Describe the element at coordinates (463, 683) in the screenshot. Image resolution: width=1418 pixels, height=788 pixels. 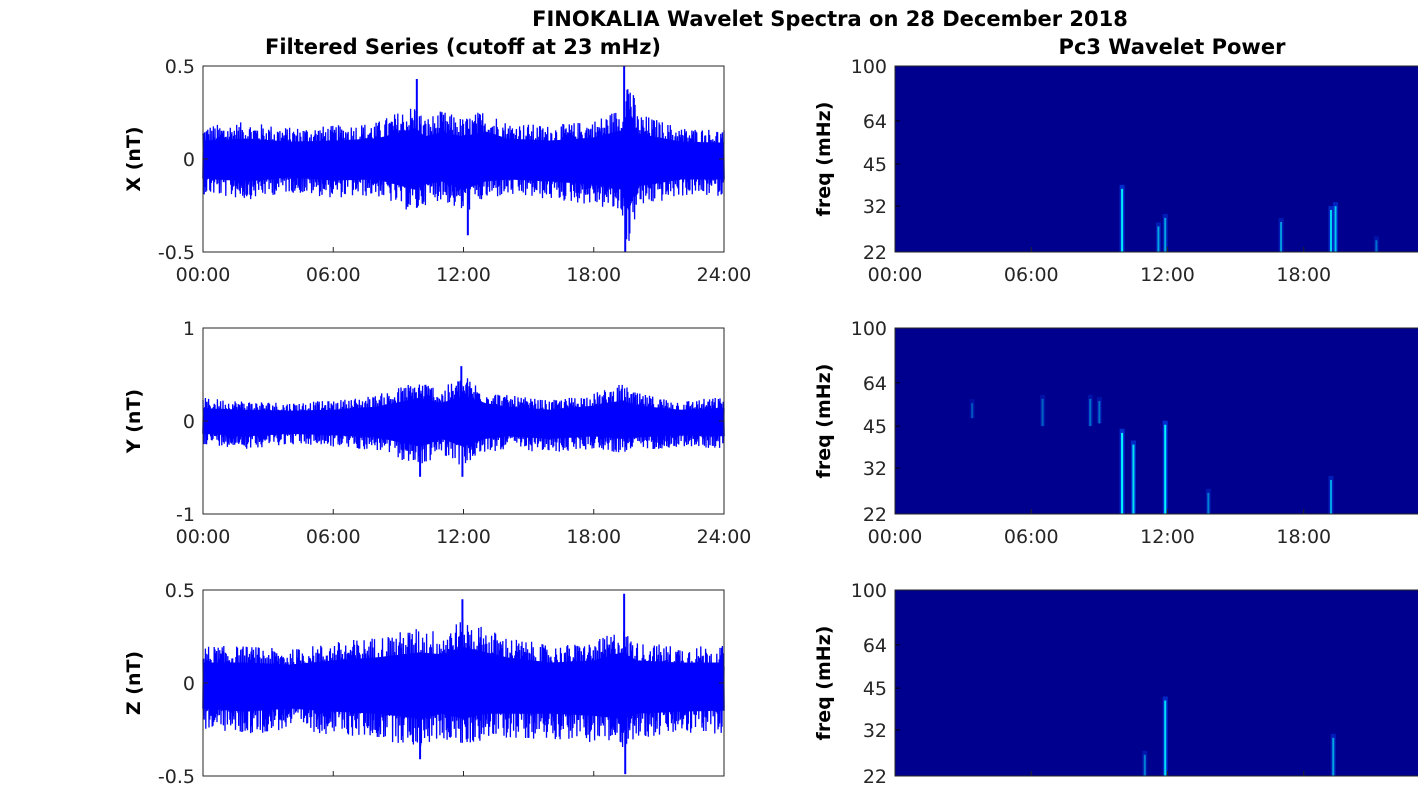
I see `series-core-z` at that location.